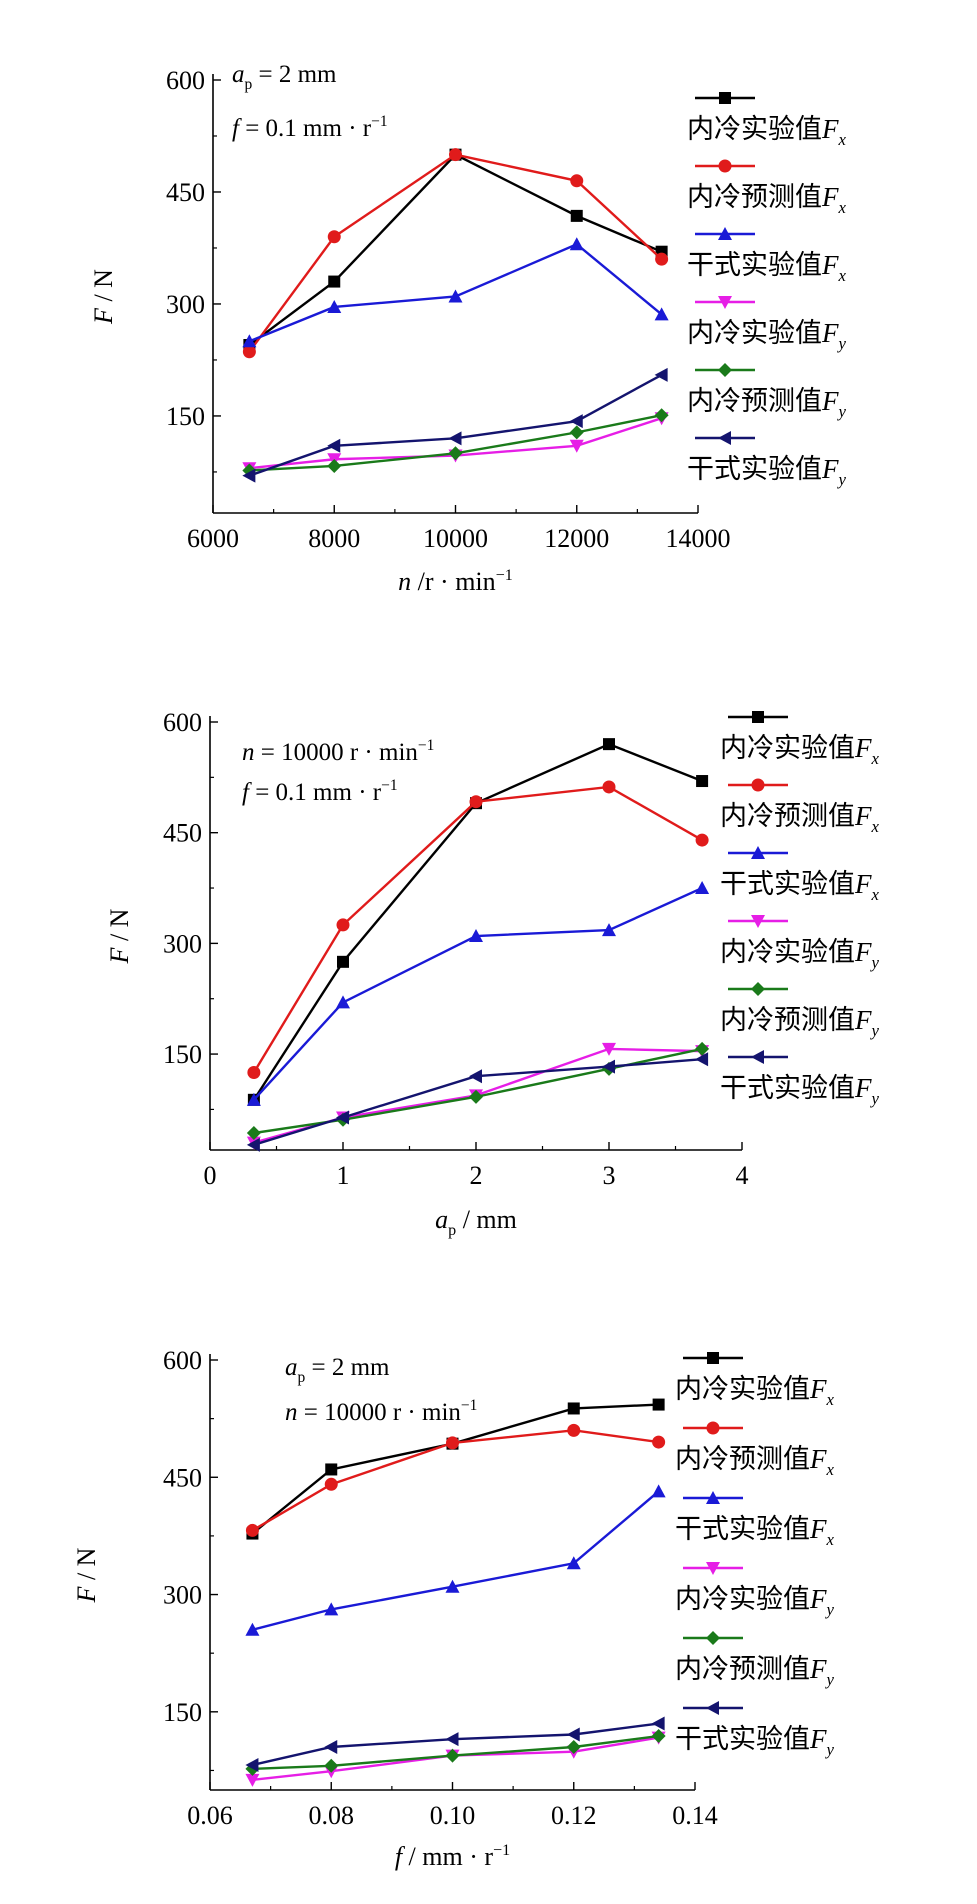  I want to click on legend-entry: 干式实验值Fy, so click(767, 471).